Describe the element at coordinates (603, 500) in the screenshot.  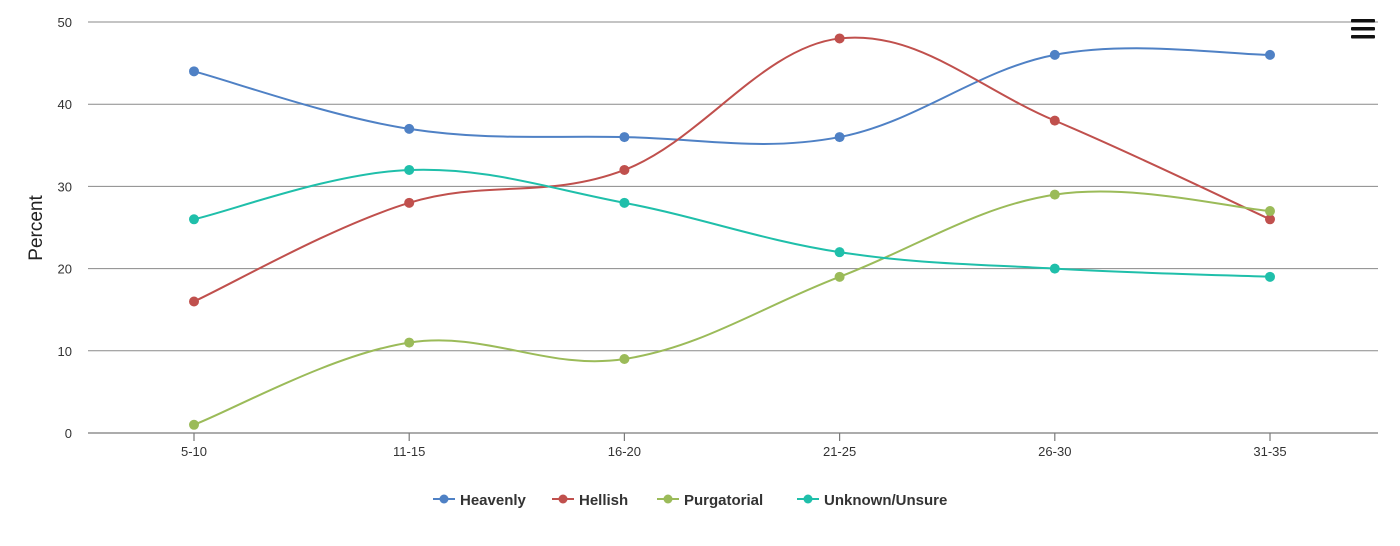
I see `legend-label: Hellish` at that location.